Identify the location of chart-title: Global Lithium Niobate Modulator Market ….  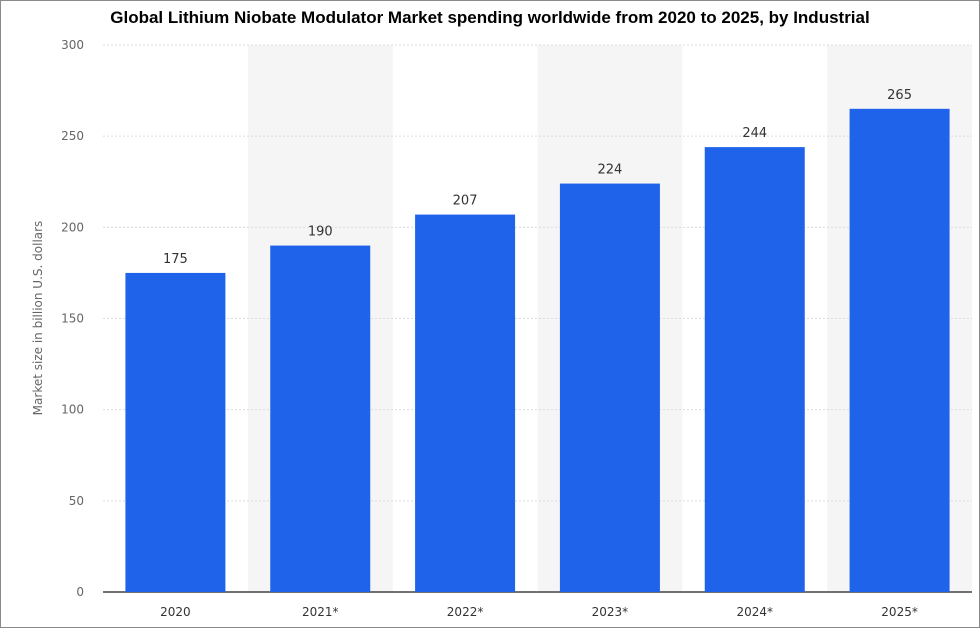
(490, 17).